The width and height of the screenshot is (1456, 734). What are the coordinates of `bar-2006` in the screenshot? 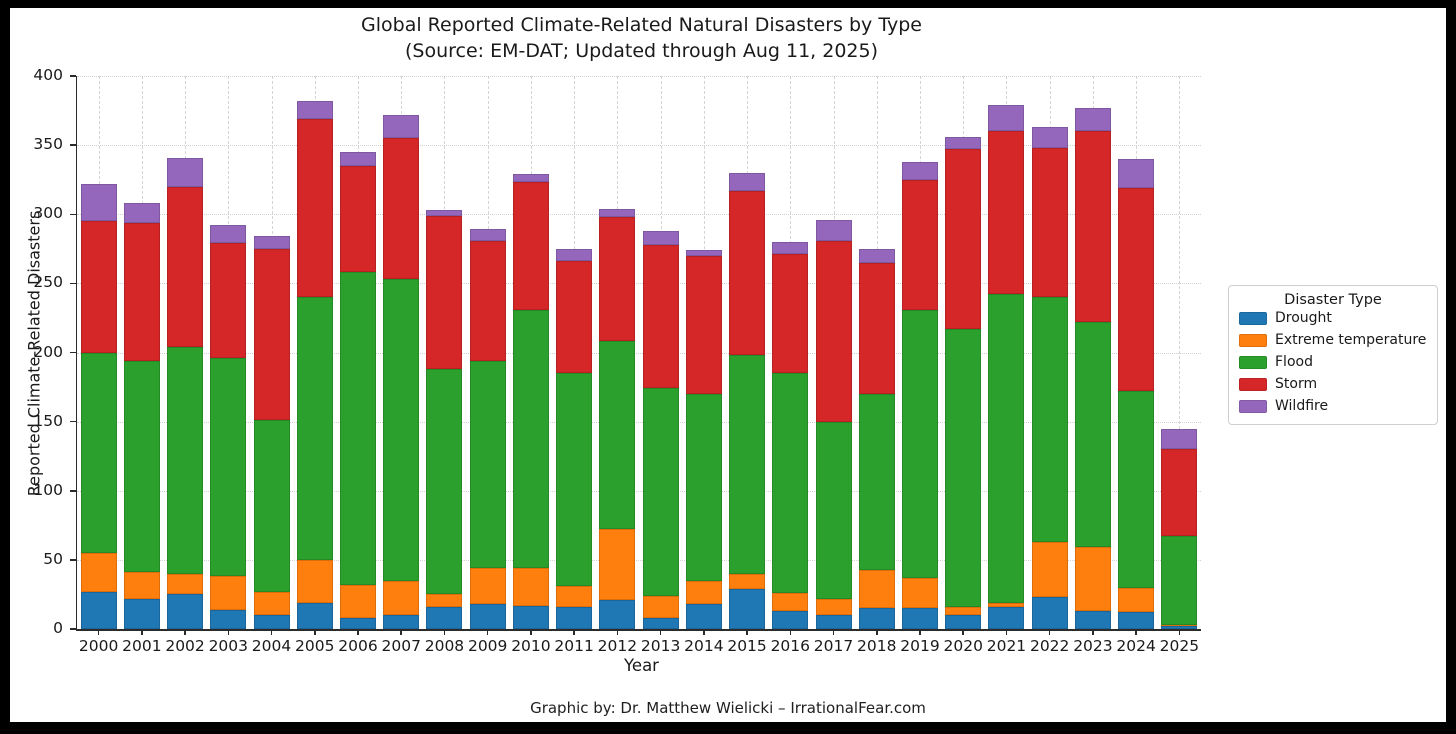 It's located at (358, 352).